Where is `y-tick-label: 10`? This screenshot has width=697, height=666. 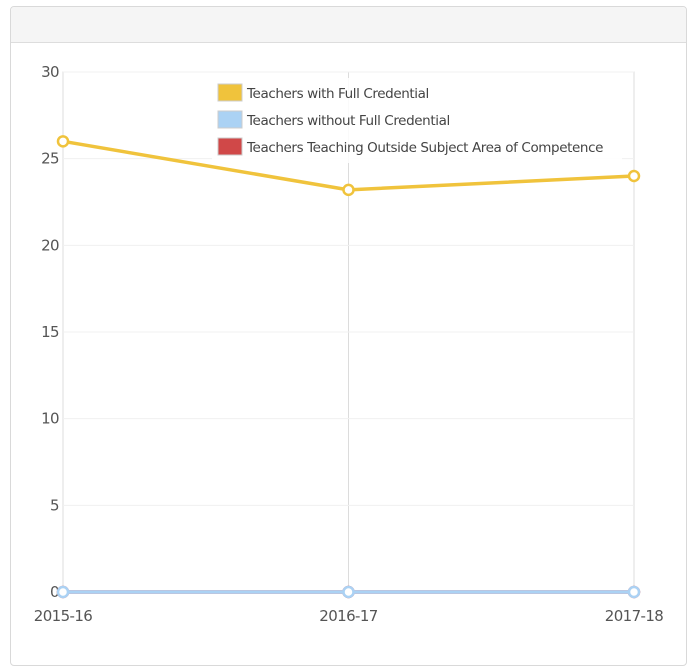 y-tick-label: 10 is located at coordinates (50, 419).